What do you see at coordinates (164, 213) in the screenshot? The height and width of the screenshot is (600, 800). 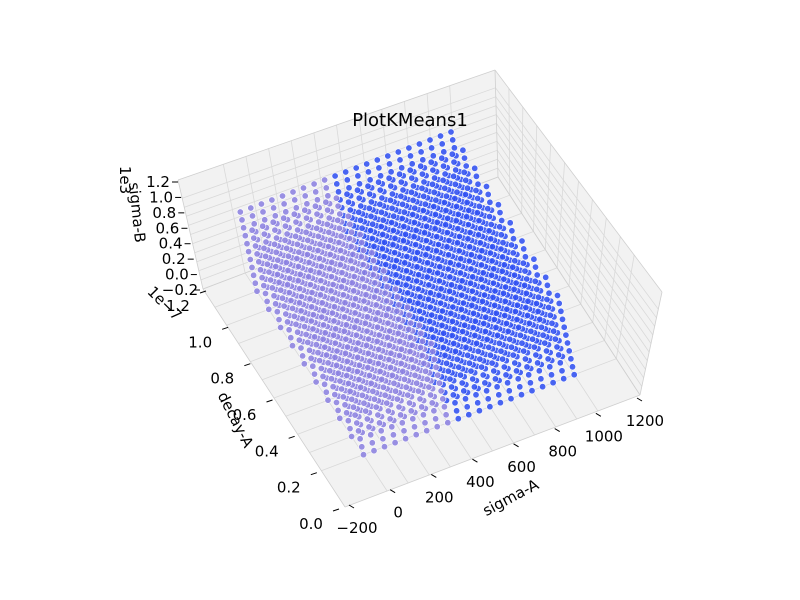 I see `z-axis-tick-label: 0.8` at bounding box center [164, 213].